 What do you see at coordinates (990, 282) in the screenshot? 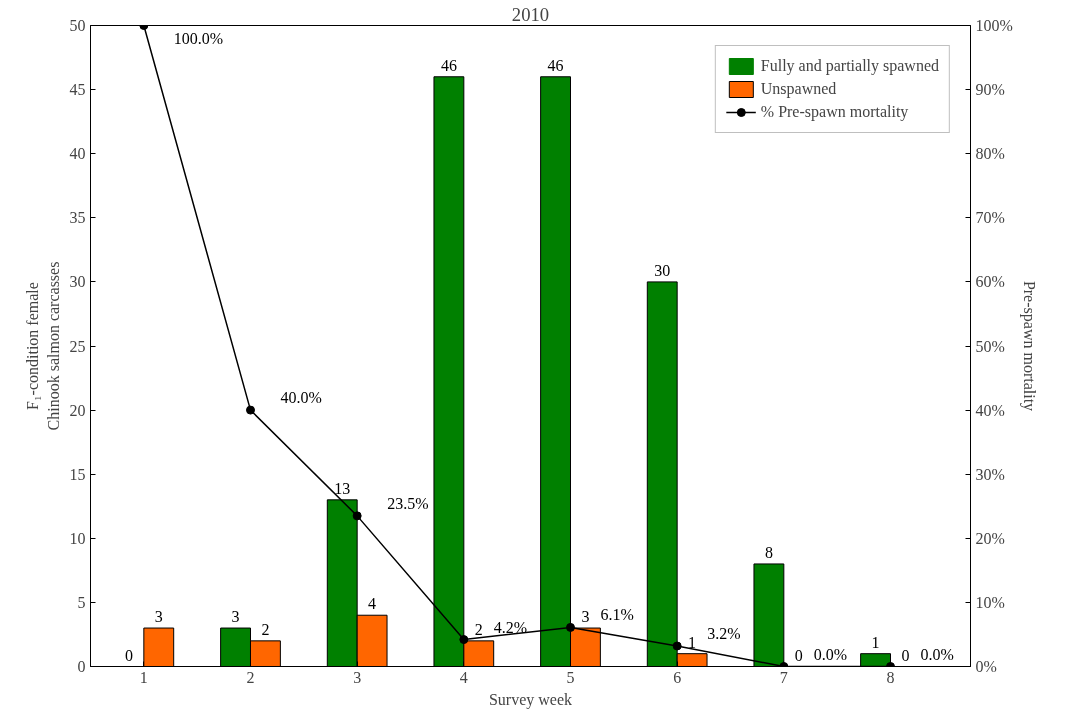
I see `y2-tick-label: 60%` at bounding box center [990, 282].